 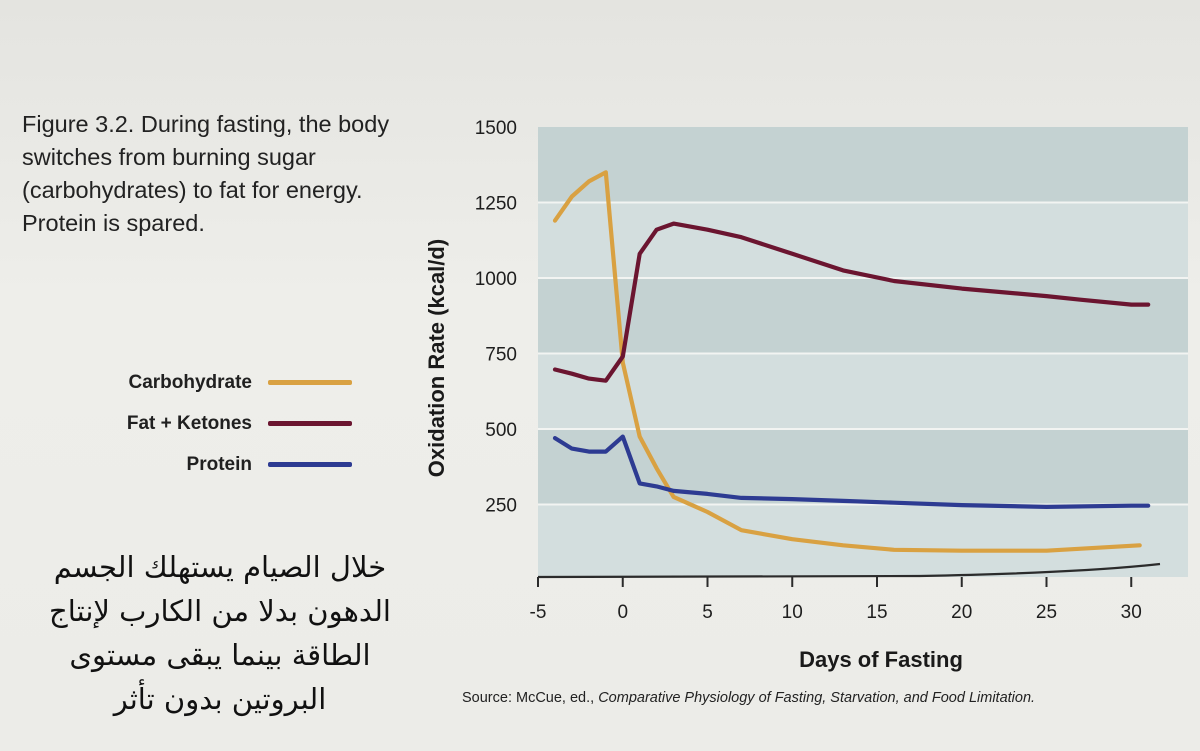 What do you see at coordinates (220, 567) in the screenshot?
I see `arabic-line: خلال الصيام يستهلك الجسم` at bounding box center [220, 567].